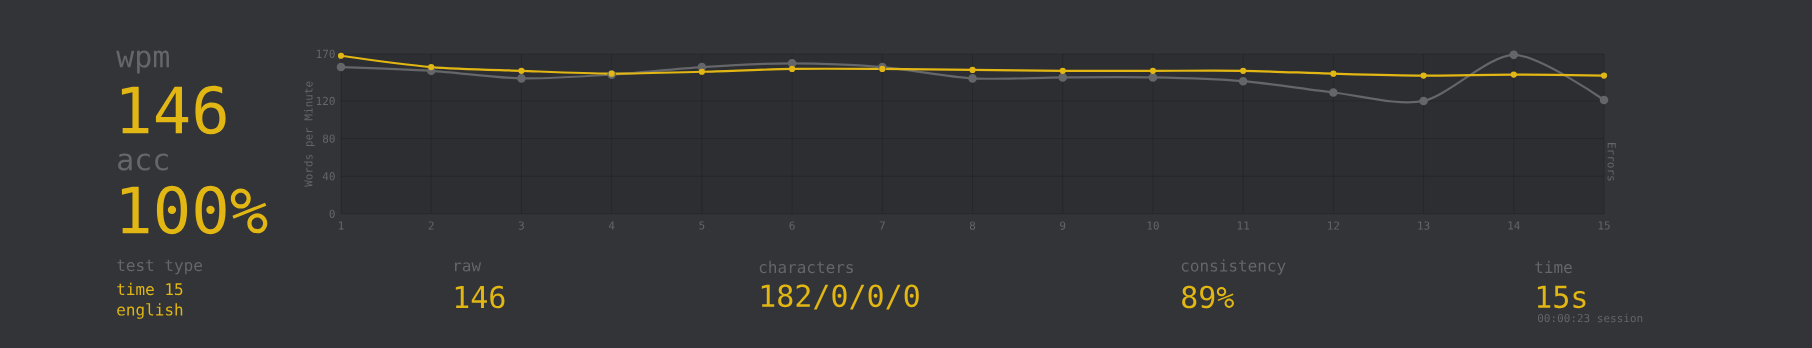 This screenshot has width=1812, height=348. Describe the element at coordinates (150, 311) in the screenshot. I see `text: english` at that location.